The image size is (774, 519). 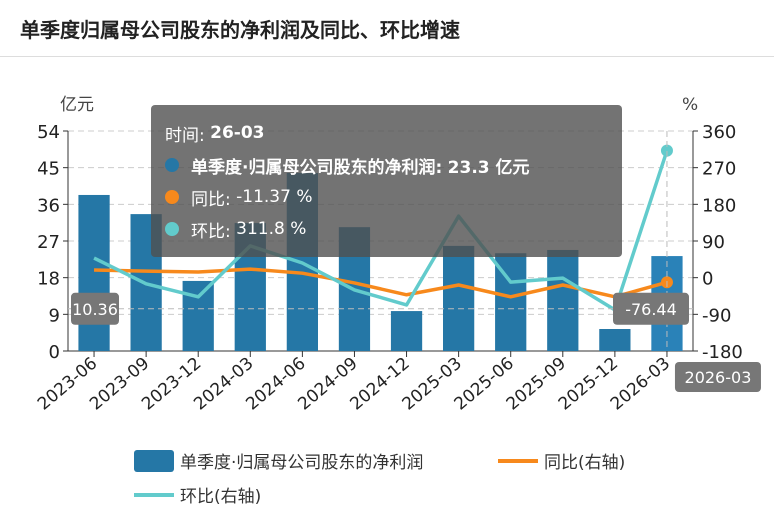 I want to click on tooltip-value: 23.3 亿元, so click(x=488, y=167).